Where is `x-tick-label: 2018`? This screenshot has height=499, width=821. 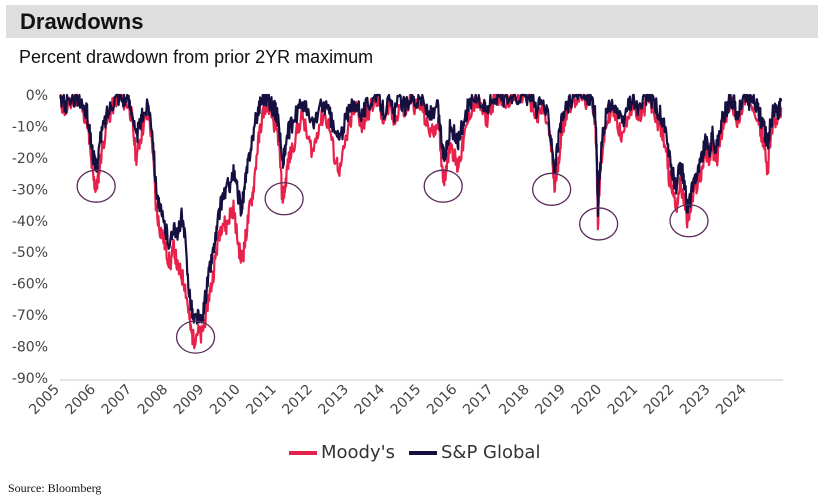 x-tick-label: 2018 is located at coordinates (514, 400).